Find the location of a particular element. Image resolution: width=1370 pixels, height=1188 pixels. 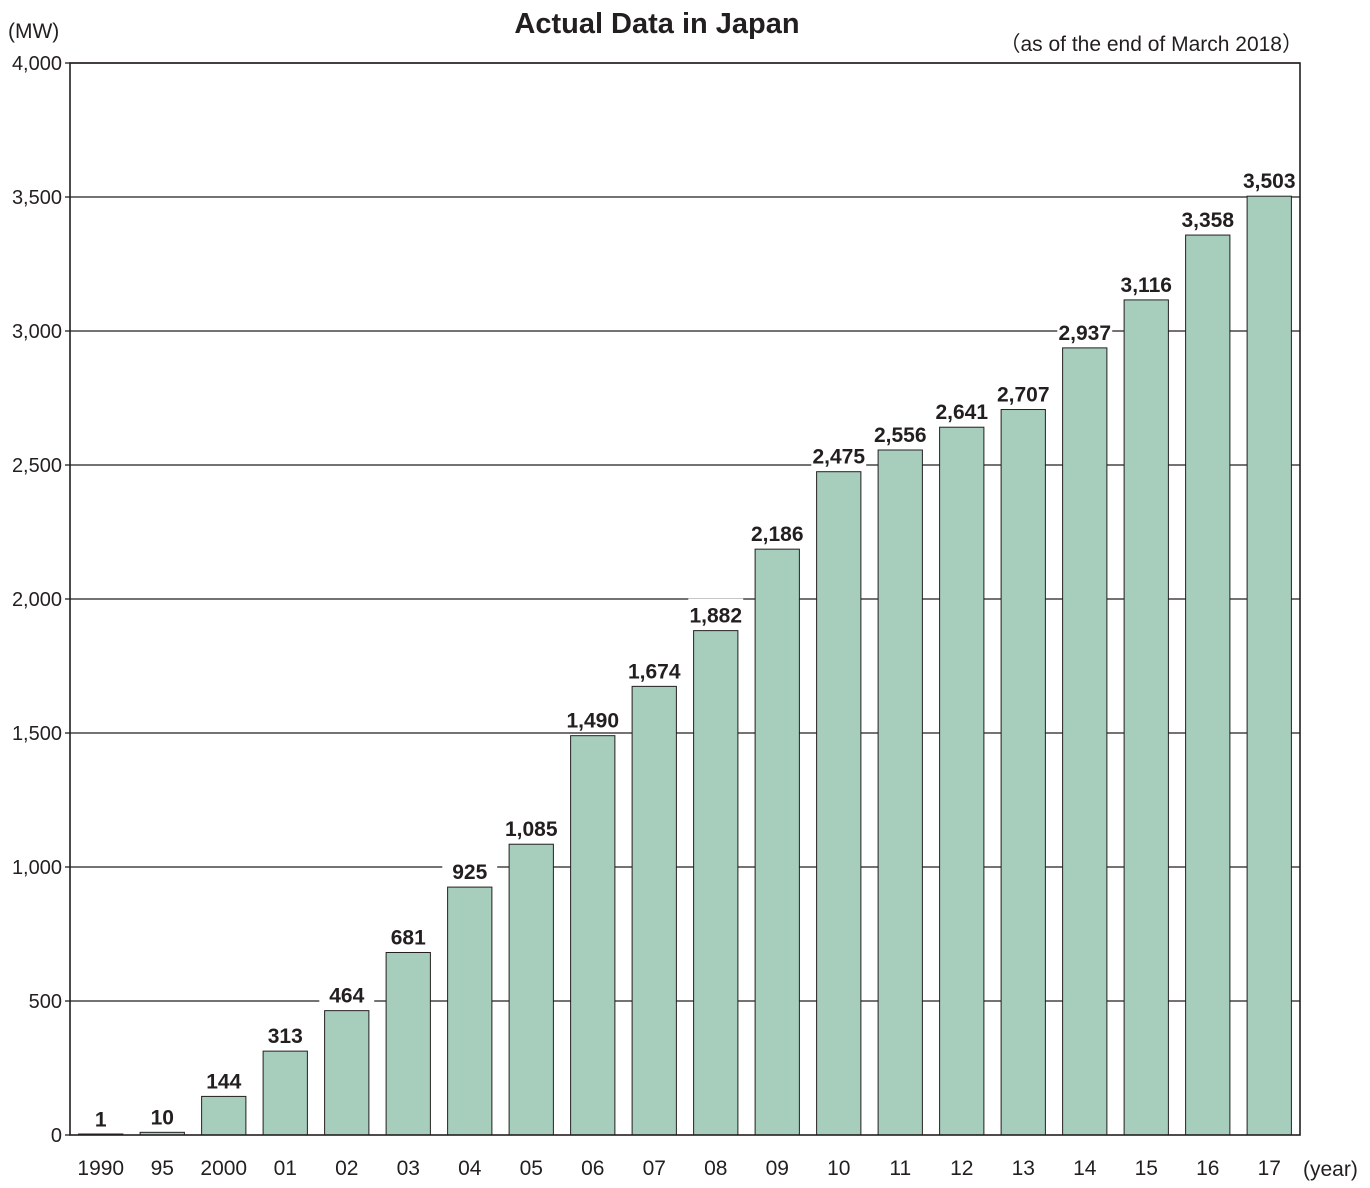

chart-subtitle: （as of the end of March 2018） is located at coordinates (1151, 44).